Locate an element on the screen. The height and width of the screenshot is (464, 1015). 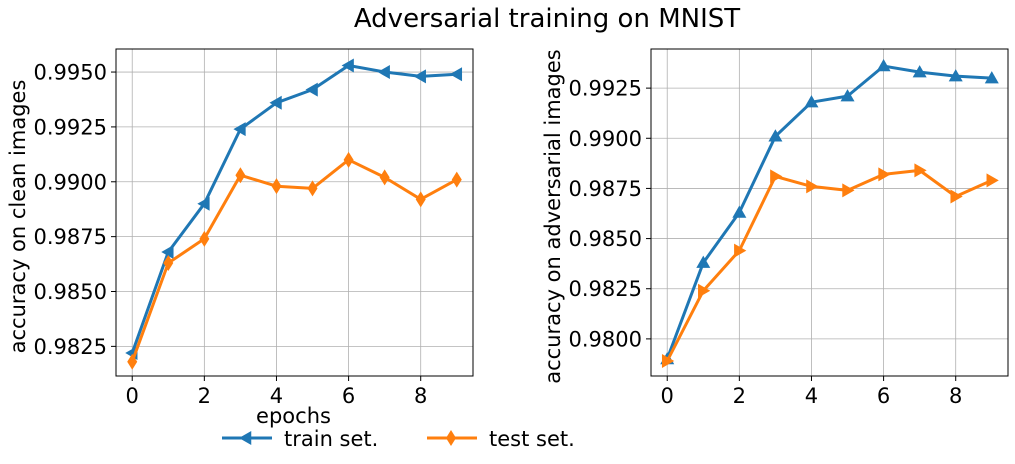
y-tick-label: 0.9950 is located at coordinates (70, 73).